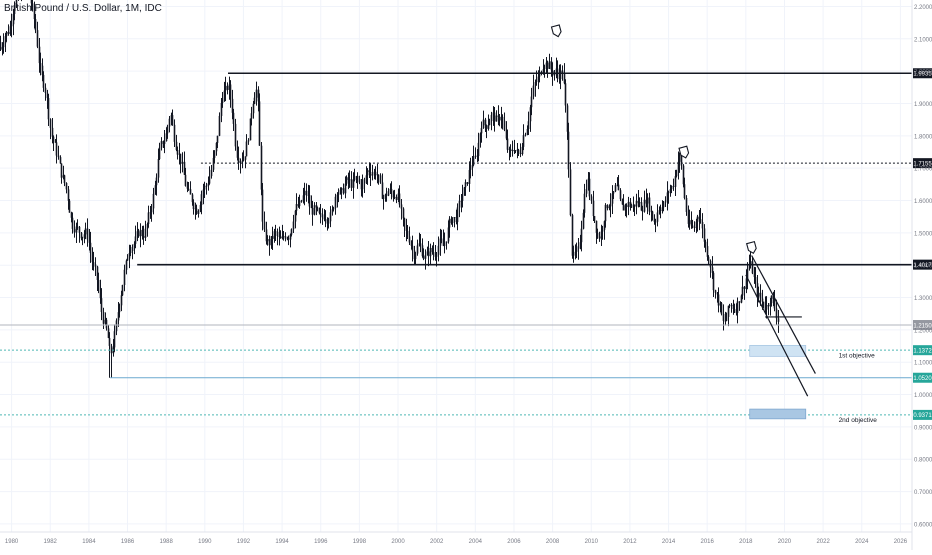 The width and height of the screenshot is (932, 555). Describe the element at coordinates (12, 542) in the screenshot. I see `x-tick-label: 1980` at that location.